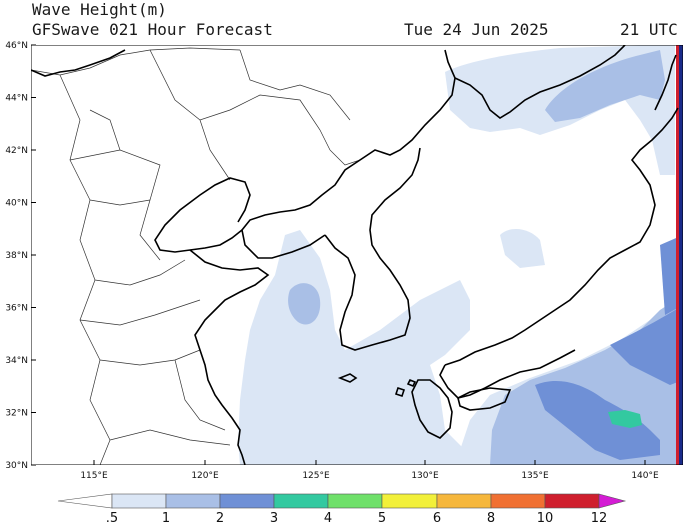  What do you see at coordinates (545, 518) in the screenshot?
I see `colorbar-label: 10` at bounding box center [545, 518].